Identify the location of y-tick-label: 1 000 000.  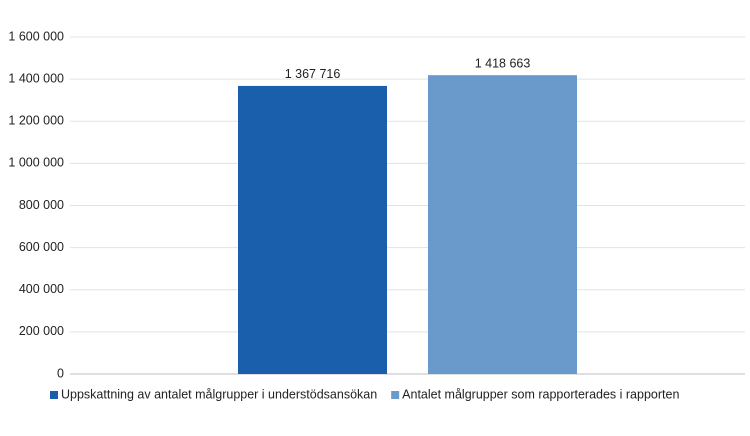
(36, 163).